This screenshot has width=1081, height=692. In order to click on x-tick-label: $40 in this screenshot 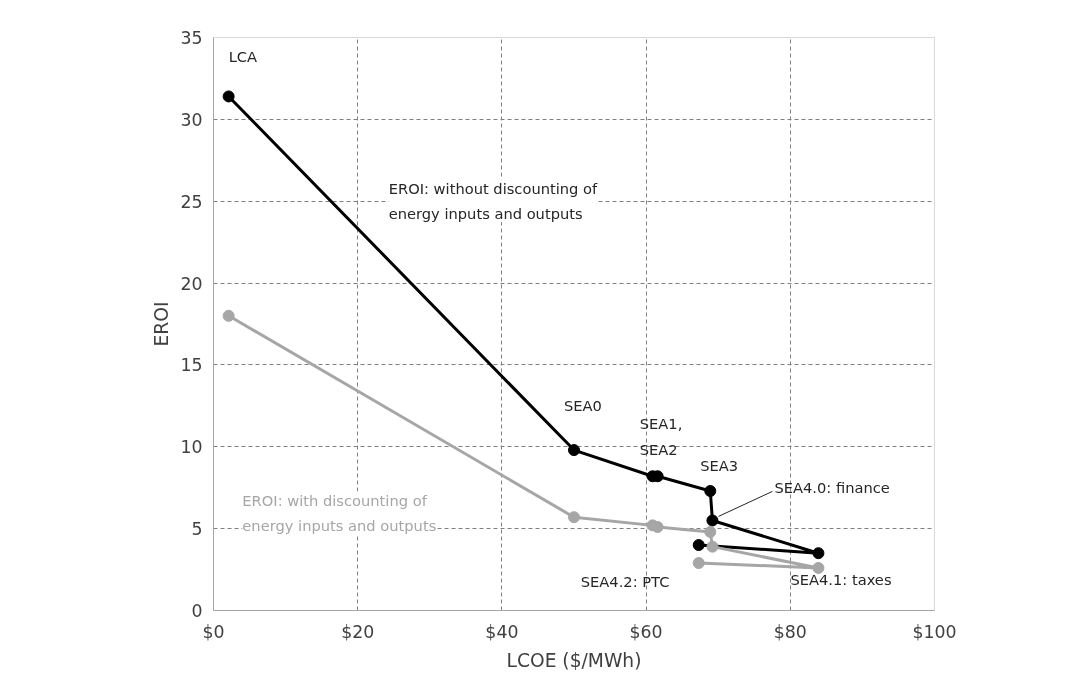, I will do `click(502, 631)`.